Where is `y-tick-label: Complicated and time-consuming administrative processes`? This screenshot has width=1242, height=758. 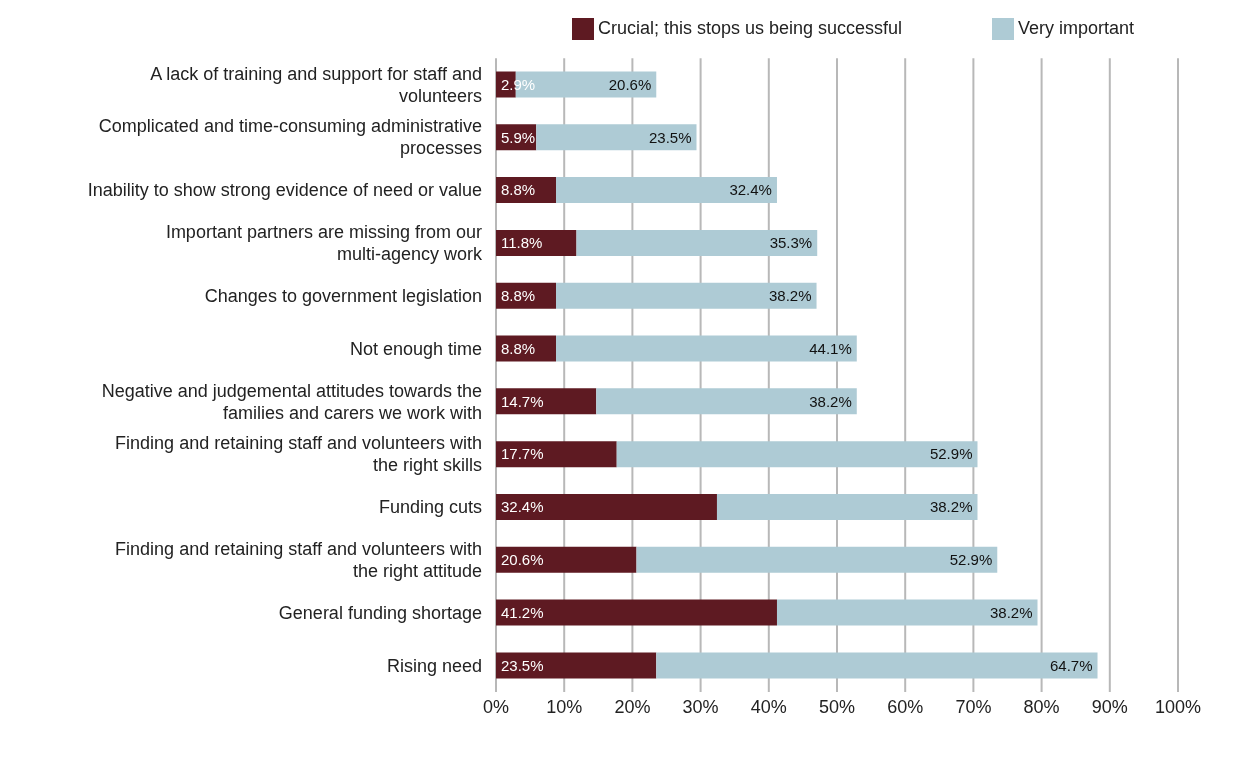 y-tick-label: Complicated and time-consuming administrative processes is located at coordinates (290, 137).